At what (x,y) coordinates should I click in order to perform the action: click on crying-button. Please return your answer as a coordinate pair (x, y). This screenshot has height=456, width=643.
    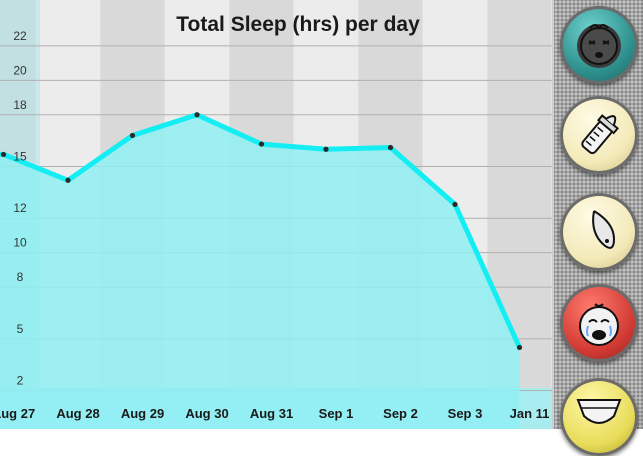
    Looking at the image, I should click on (599, 323).